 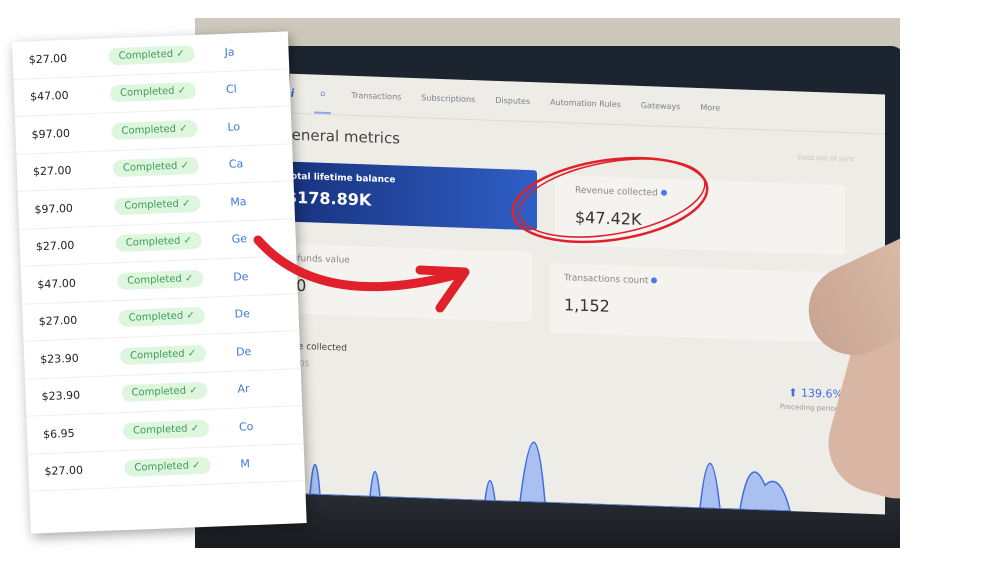 I want to click on chart-area, so click(x=530, y=476).